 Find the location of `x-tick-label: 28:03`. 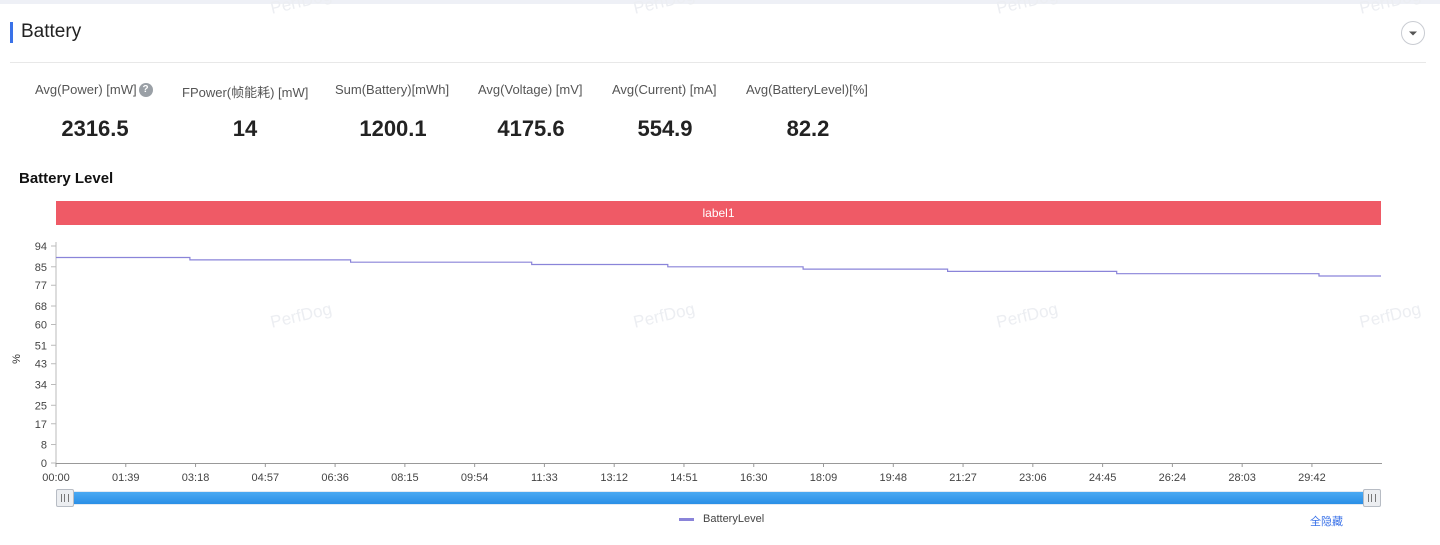

x-tick-label: 28:03 is located at coordinates (1242, 478).